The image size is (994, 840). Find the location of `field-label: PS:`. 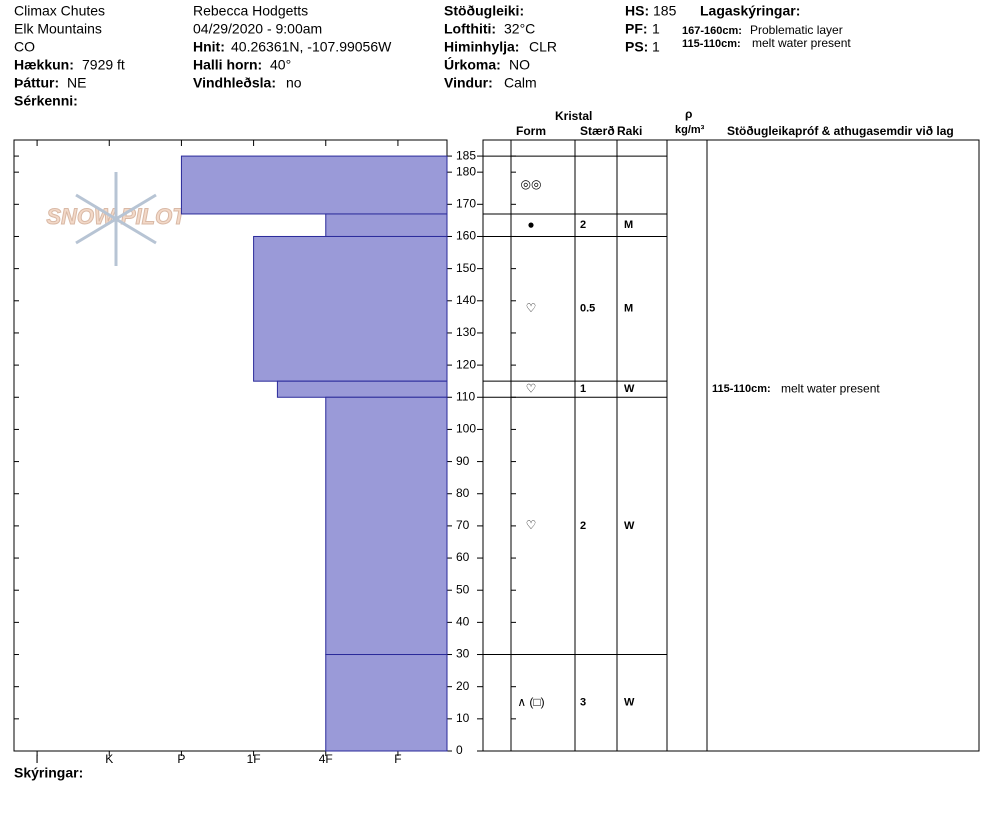

field-label: PS: is located at coordinates (636, 47).